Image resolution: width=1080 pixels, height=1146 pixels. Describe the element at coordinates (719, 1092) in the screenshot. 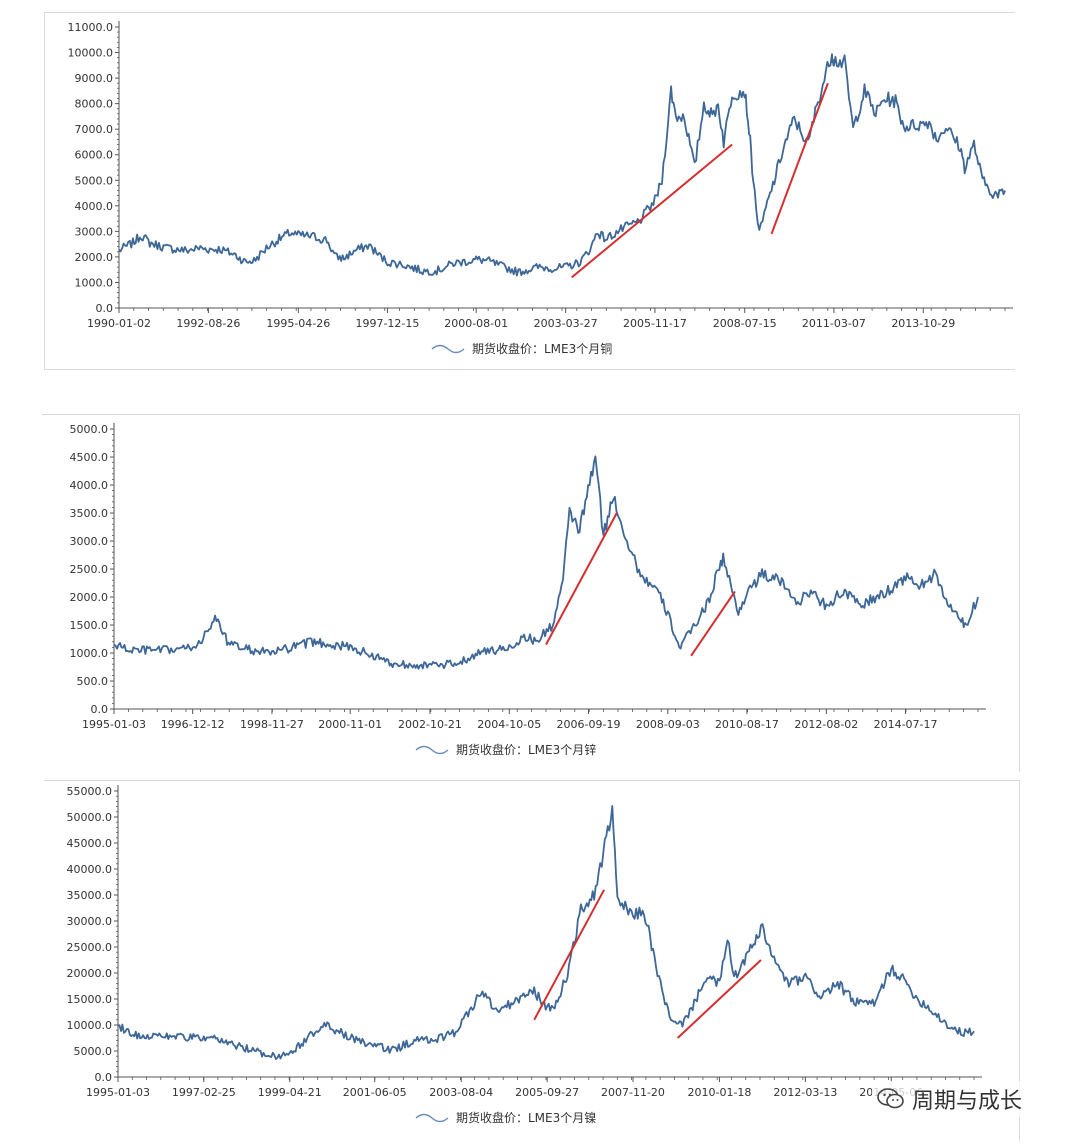

I see `x-tick-label: 2010-01-18` at that location.